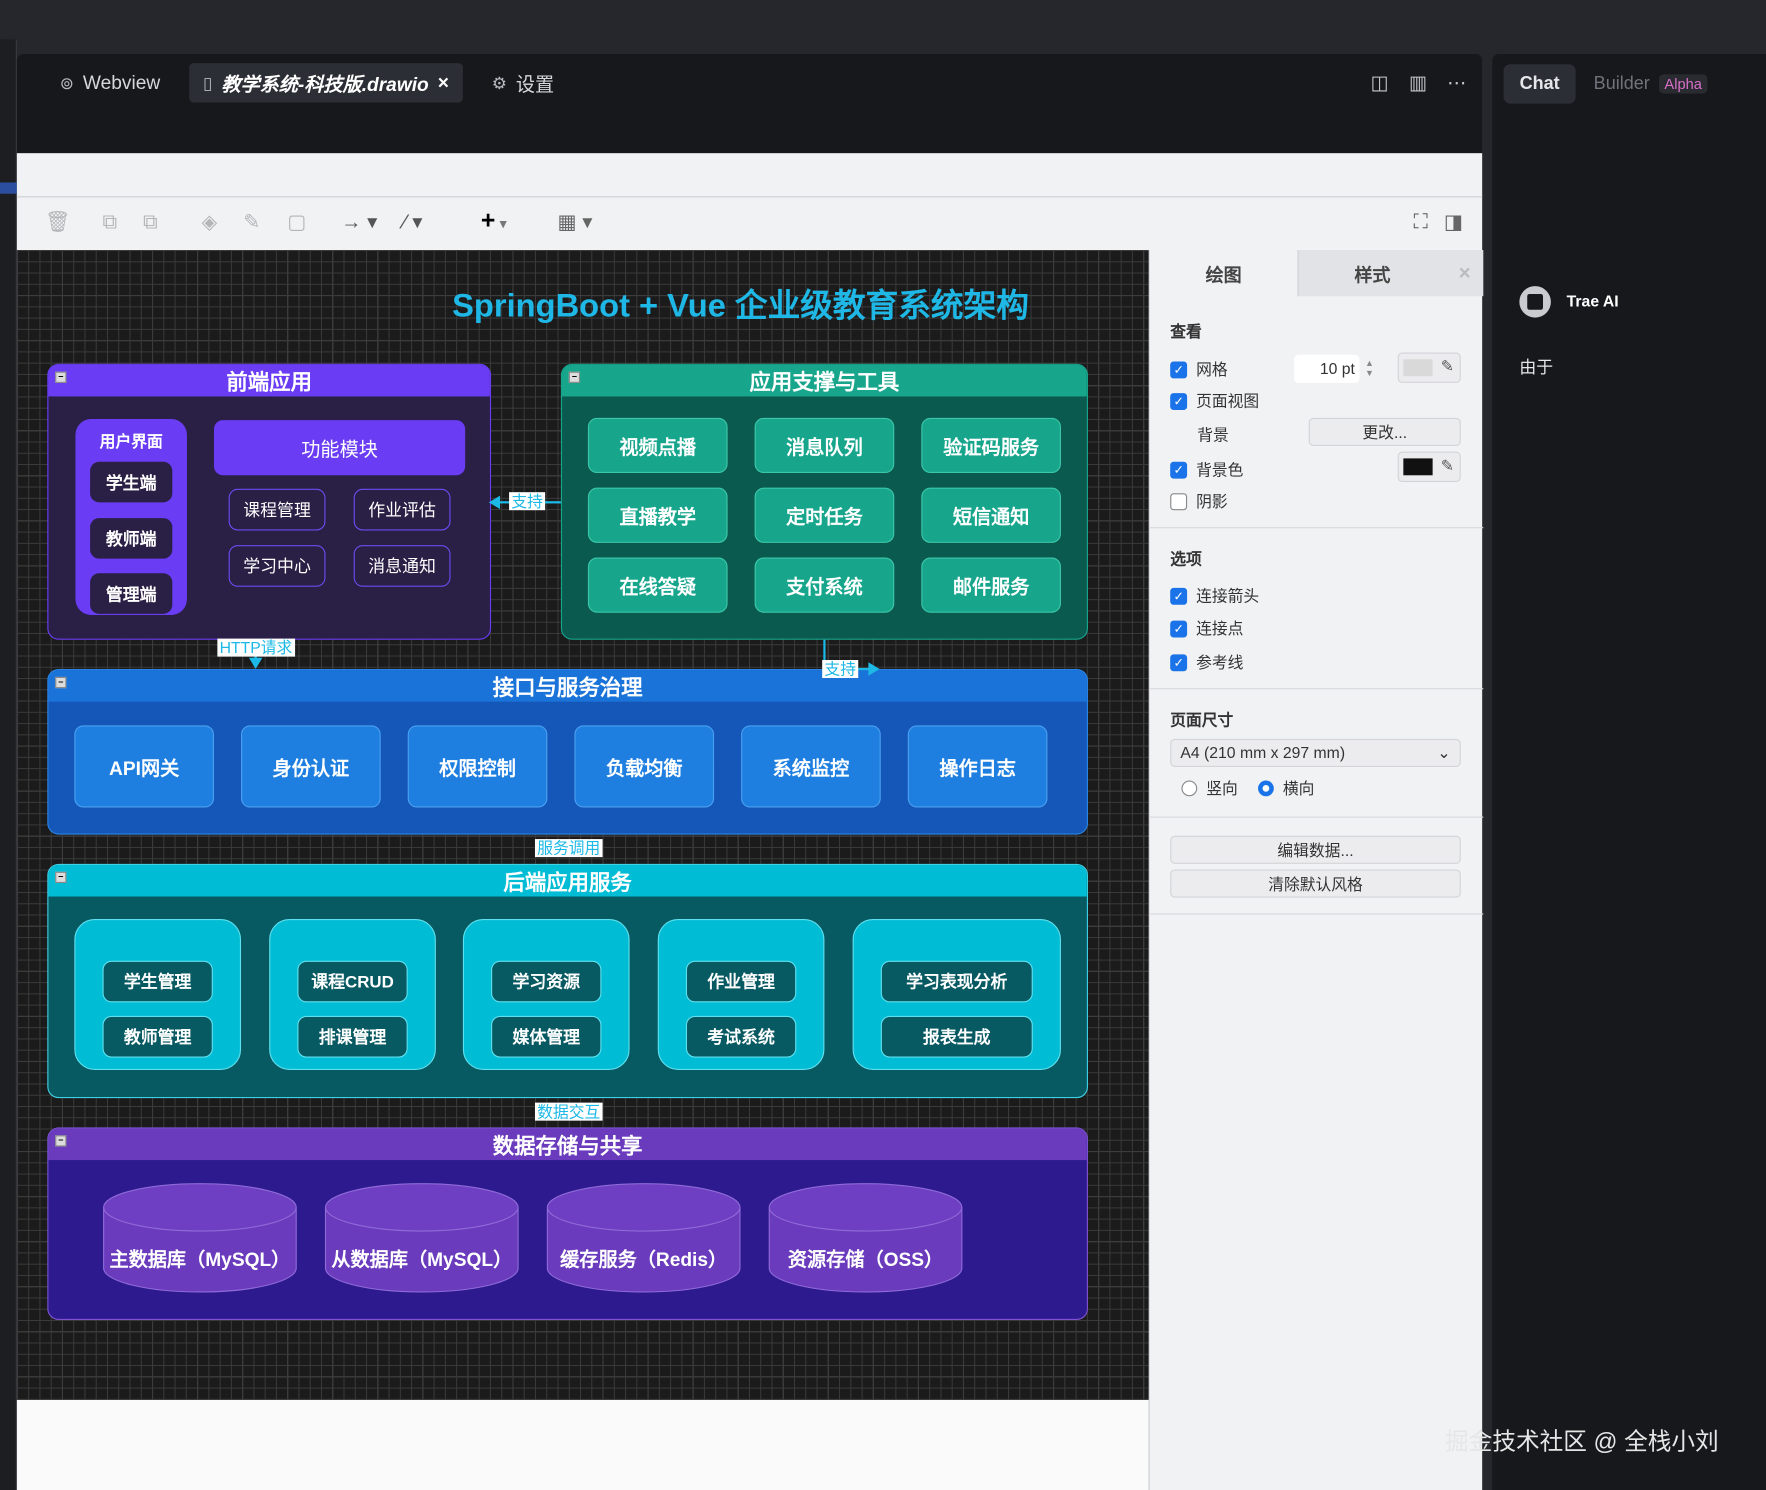 This screenshot has height=1490, width=1766. What do you see at coordinates (567, 752) in the screenshot?
I see `gateway-container: − 接口与服务治理 API网关 身份认证 权限控制 负载均衡 系统监控 操作日志` at bounding box center [567, 752].